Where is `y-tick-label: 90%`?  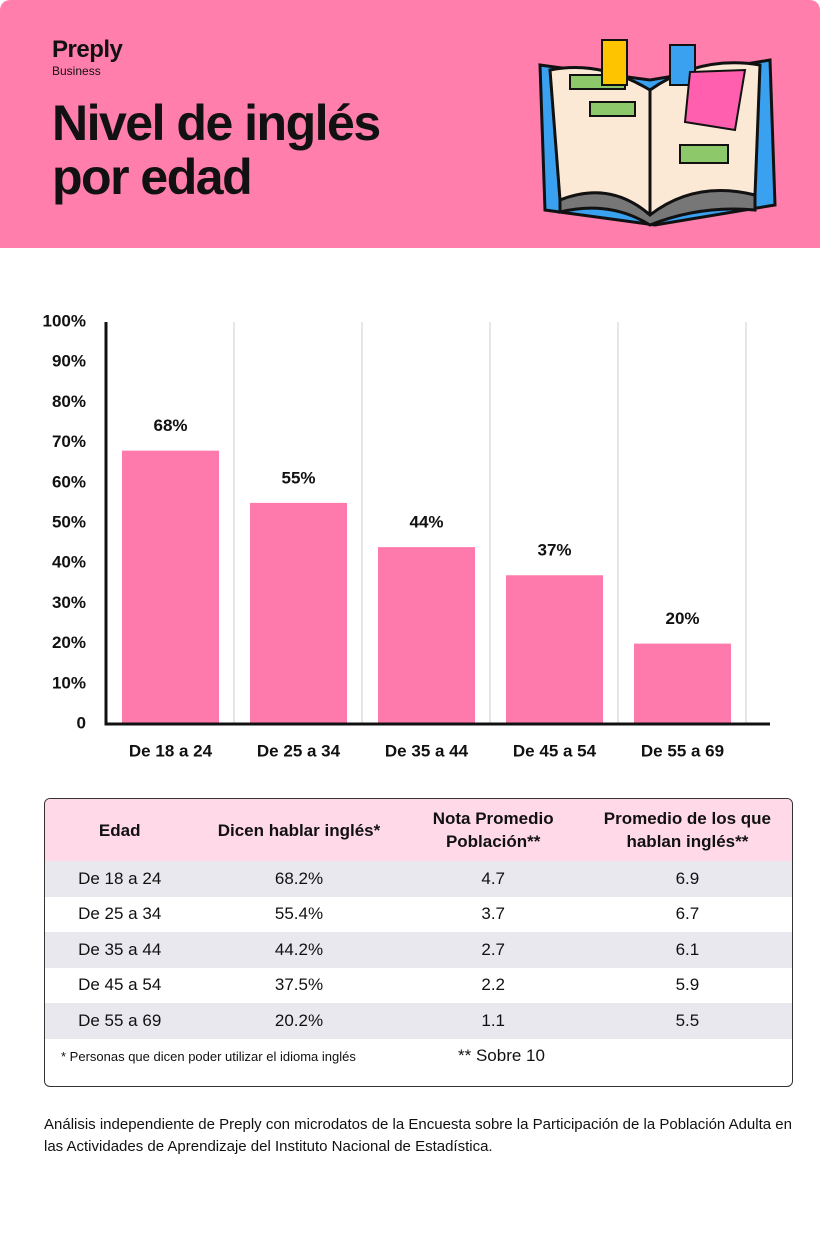
y-tick-label: 90% is located at coordinates (69, 361).